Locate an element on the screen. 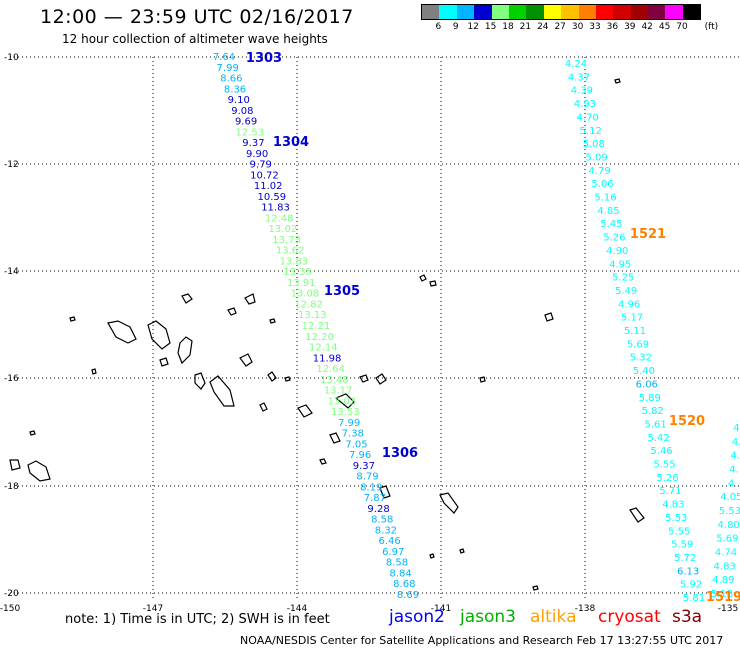 This screenshot has width=740, height=650. track-a-value: 7.64 is located at coordinates (224, 57).